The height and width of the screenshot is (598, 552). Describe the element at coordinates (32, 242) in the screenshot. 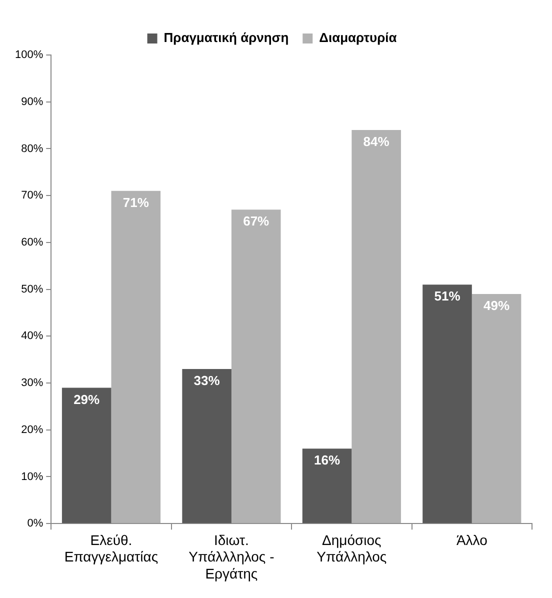

I see `y-tick-label: 60%` at that location.